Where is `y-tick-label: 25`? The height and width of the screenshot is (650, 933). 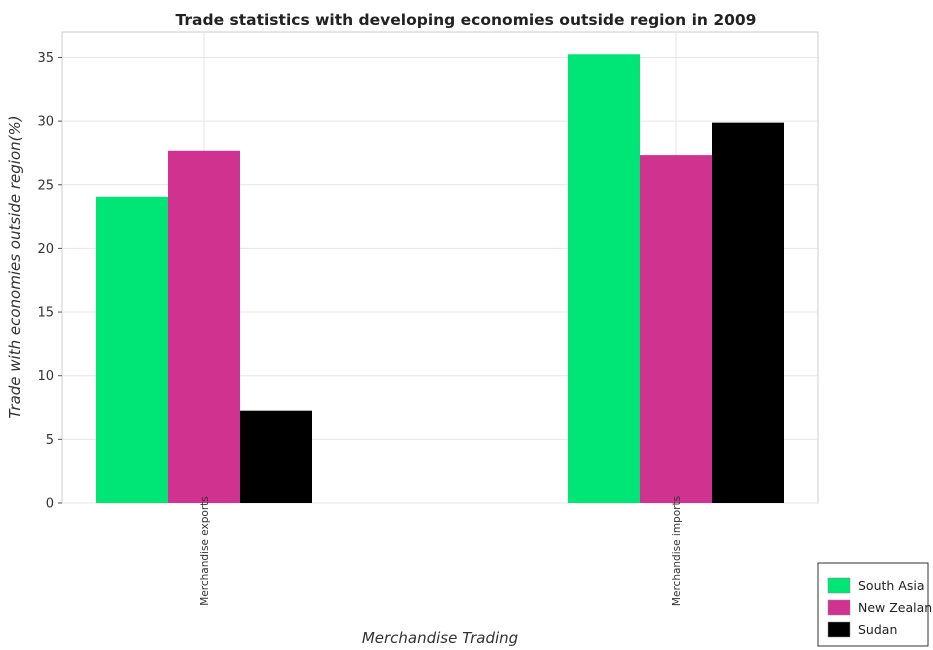 y-tick-label: 25 is located at coordinates (45, 185).